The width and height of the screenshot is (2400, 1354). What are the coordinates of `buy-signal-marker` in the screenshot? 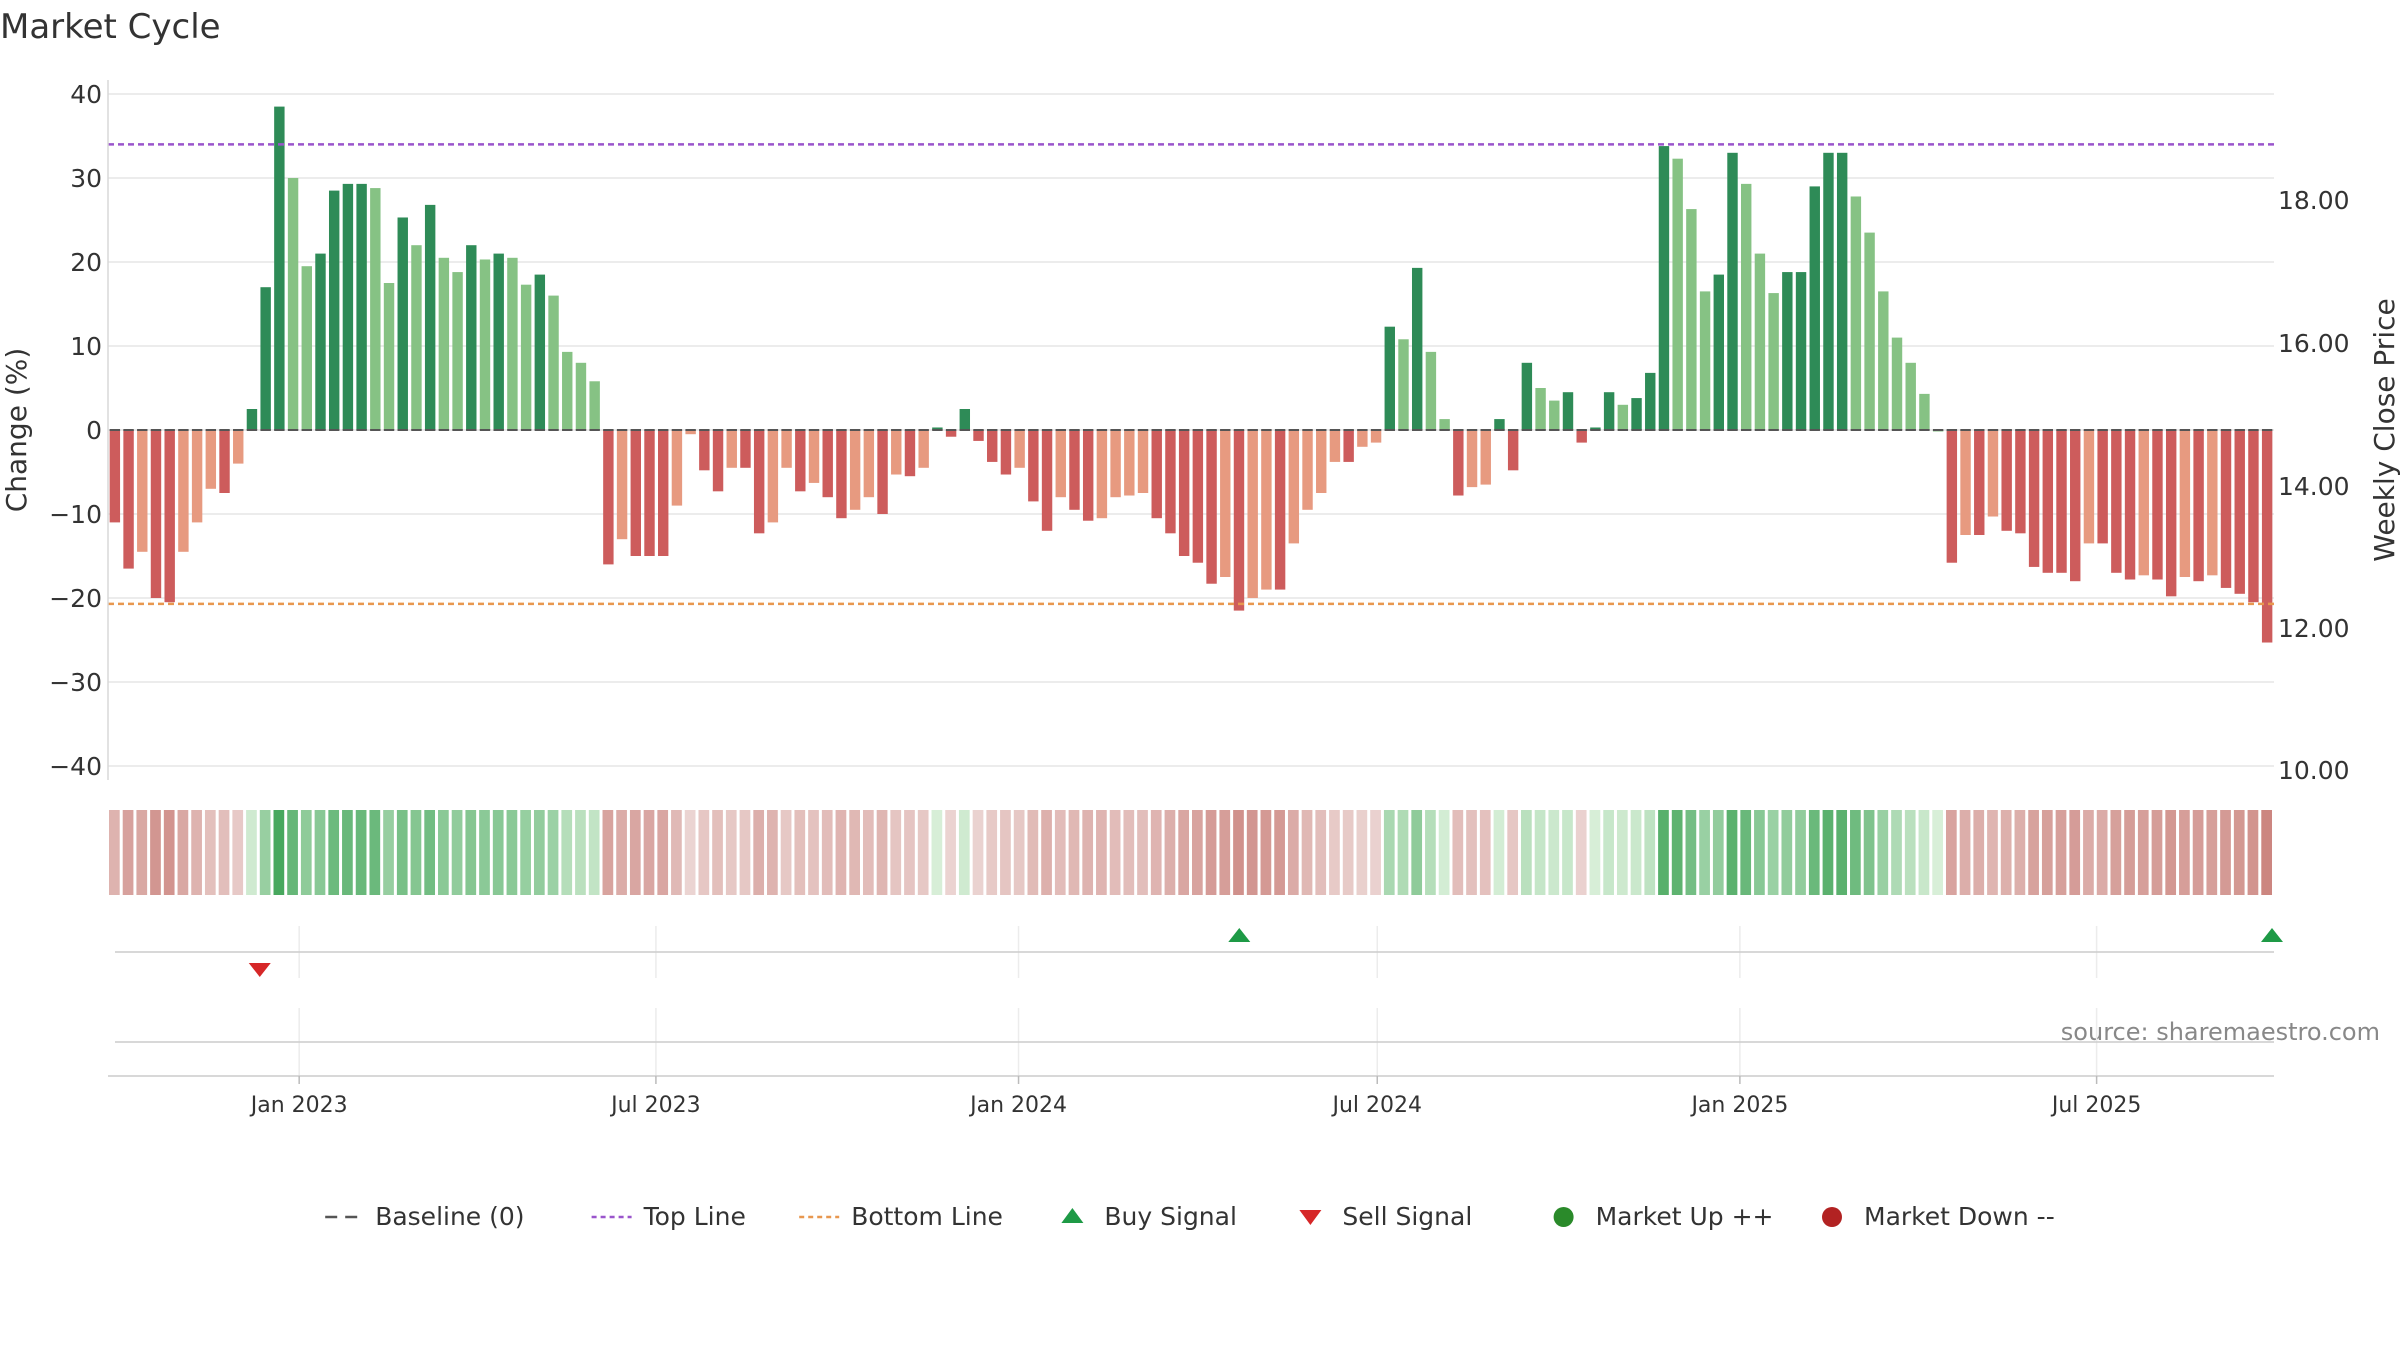 It's located at (2272, 935).